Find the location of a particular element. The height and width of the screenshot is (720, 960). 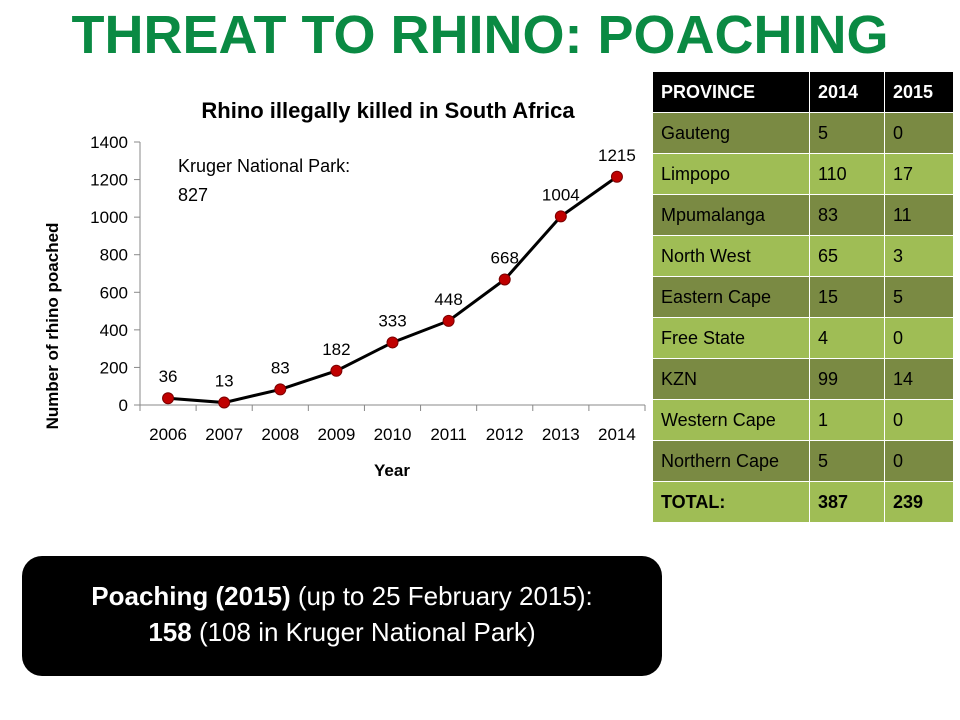

total-label-cell: TOTAL: is located at coordinates (731, 502).